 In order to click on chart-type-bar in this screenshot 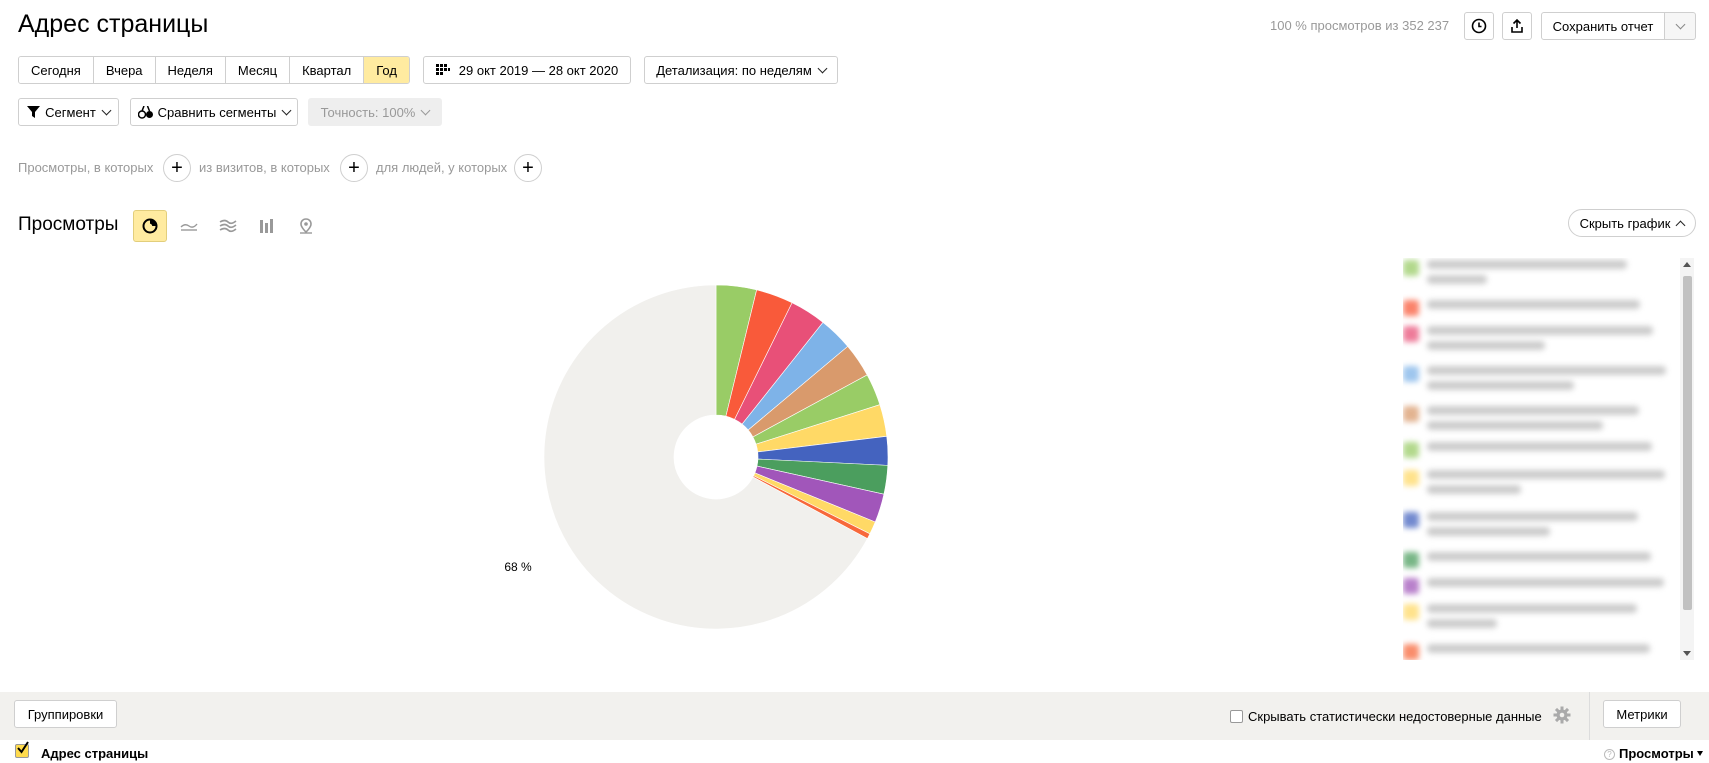, I will do `click(267, 226)`.